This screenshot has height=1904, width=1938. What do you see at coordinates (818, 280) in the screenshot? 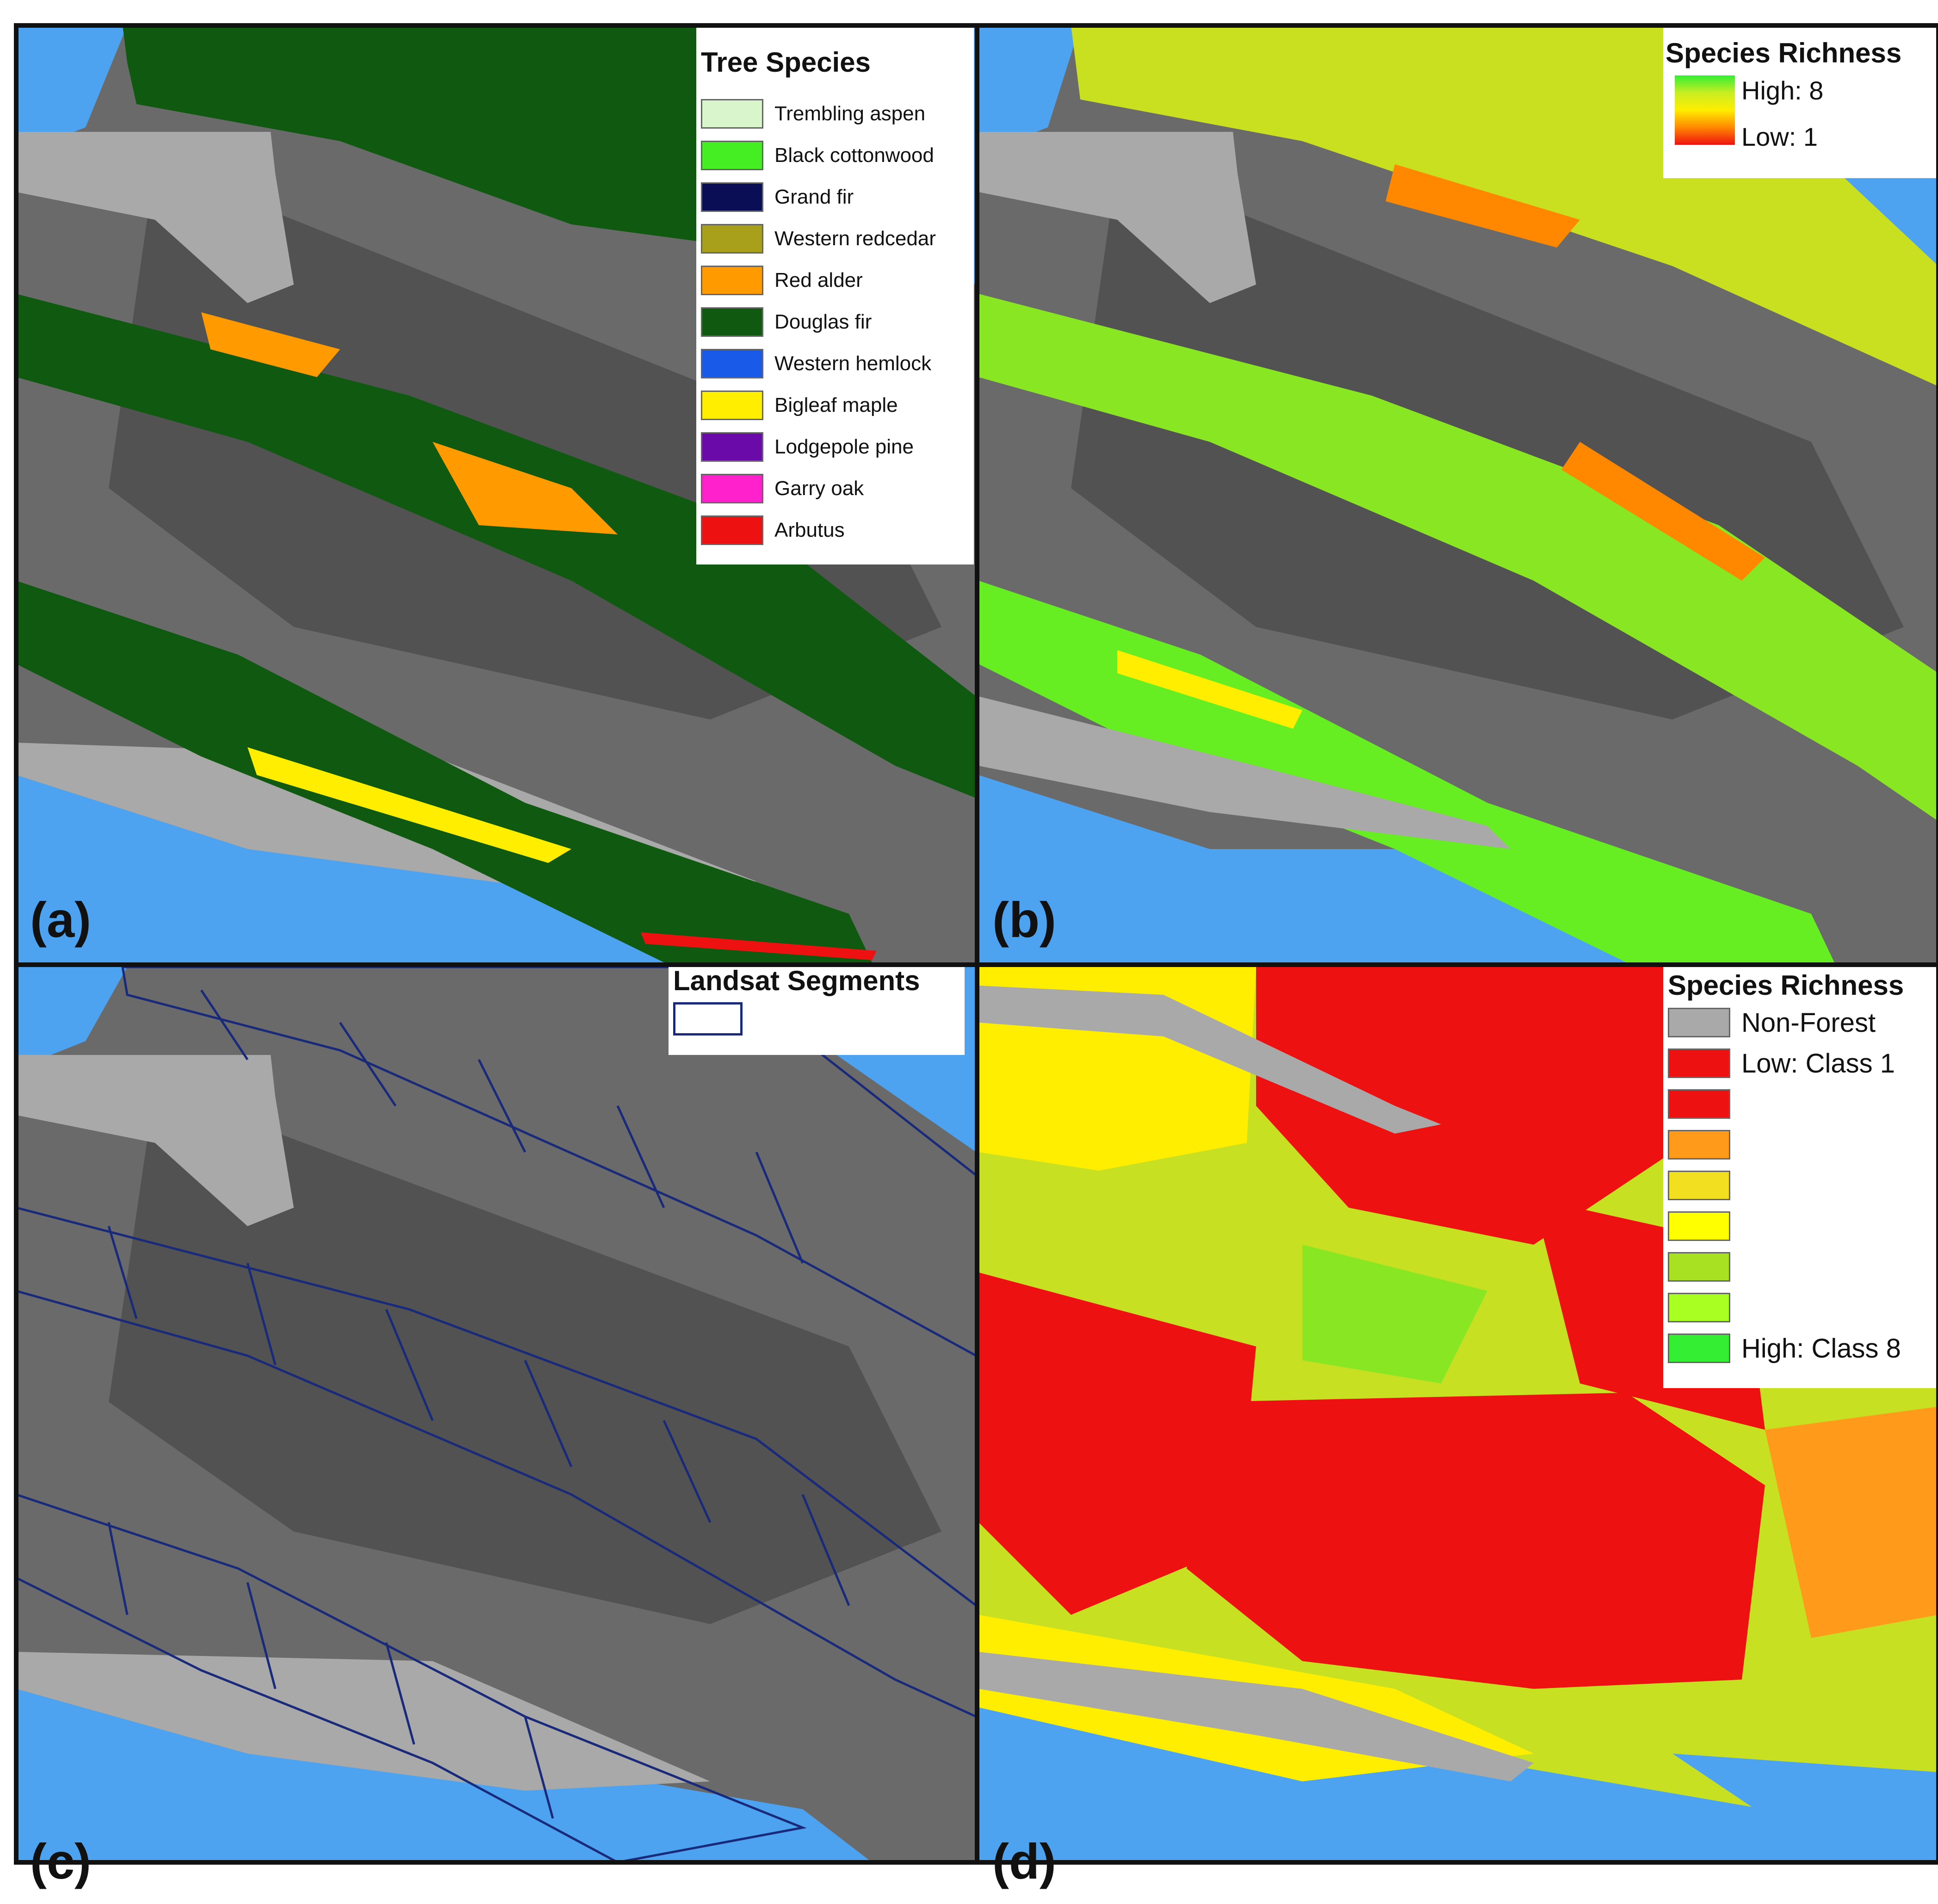
I see `legend-item-label: Red alder` at bounding box center [818, 280].